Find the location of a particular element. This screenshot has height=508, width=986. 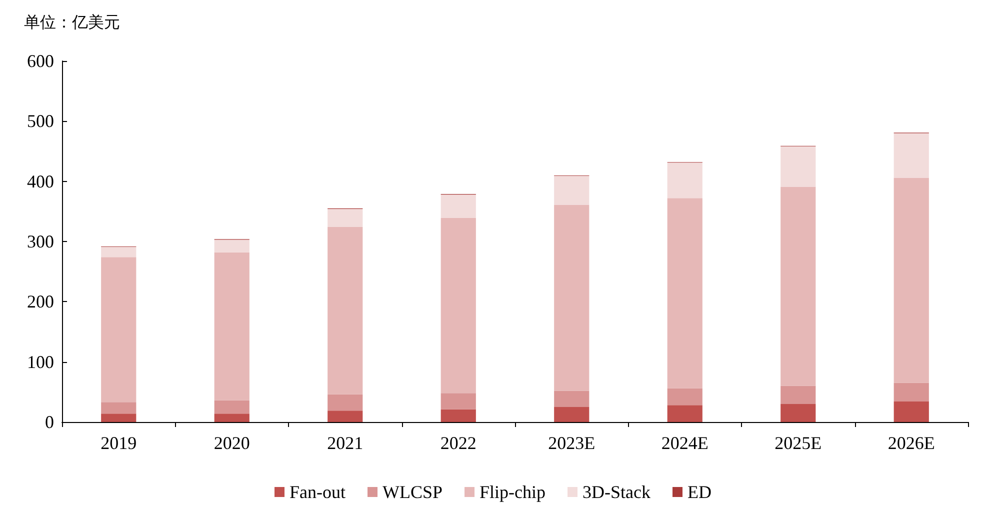

x-tick-label: 2025E is located at coordinates (798, 443).